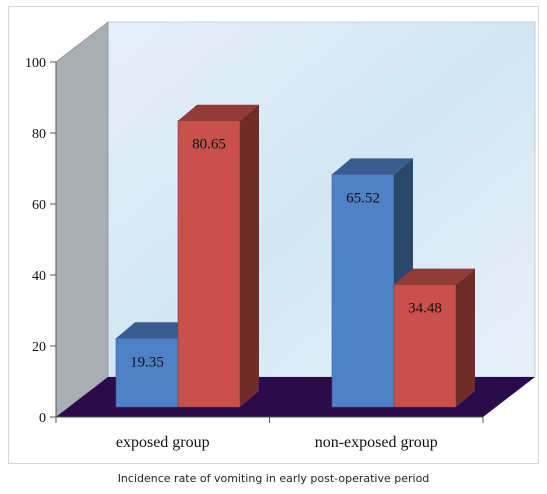 This screenshot has width=547, height=494. Describe the element at coordinates (39, 347) in the screenshot. I see `y-tick-label: 20` at that location.